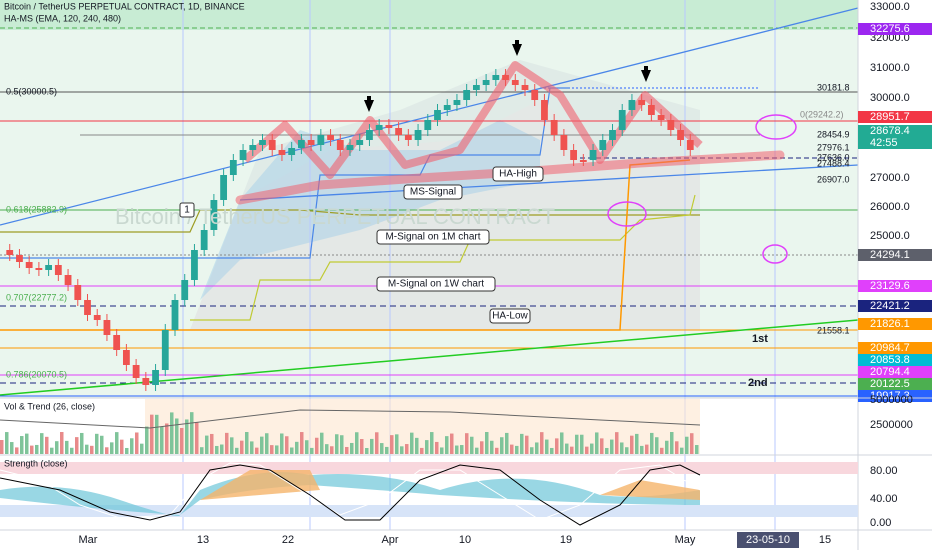 The height and width of the screenshot is (550, 932). What do you see at coordinates (350, 221) in the screenshot?
I see `m-signal-1m` at bounding box center [350, 221].